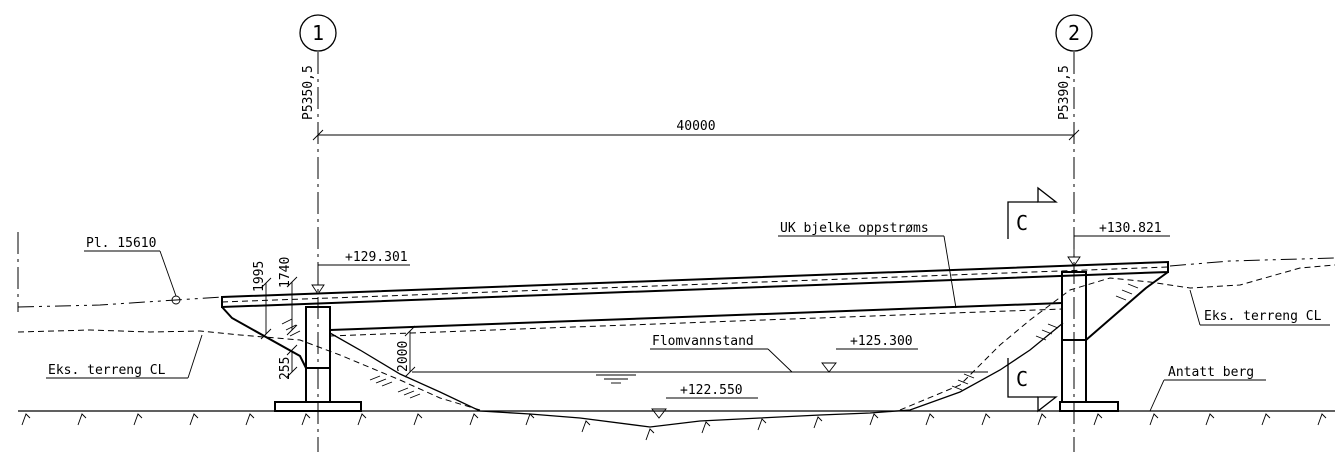 The height and width of the screenshot is (452, 1335). What do you see at coordinates (867, 265) in the screenshot?
I see `label-uk: UK bjelke oppstrøms` at bounding box center [867, 265].